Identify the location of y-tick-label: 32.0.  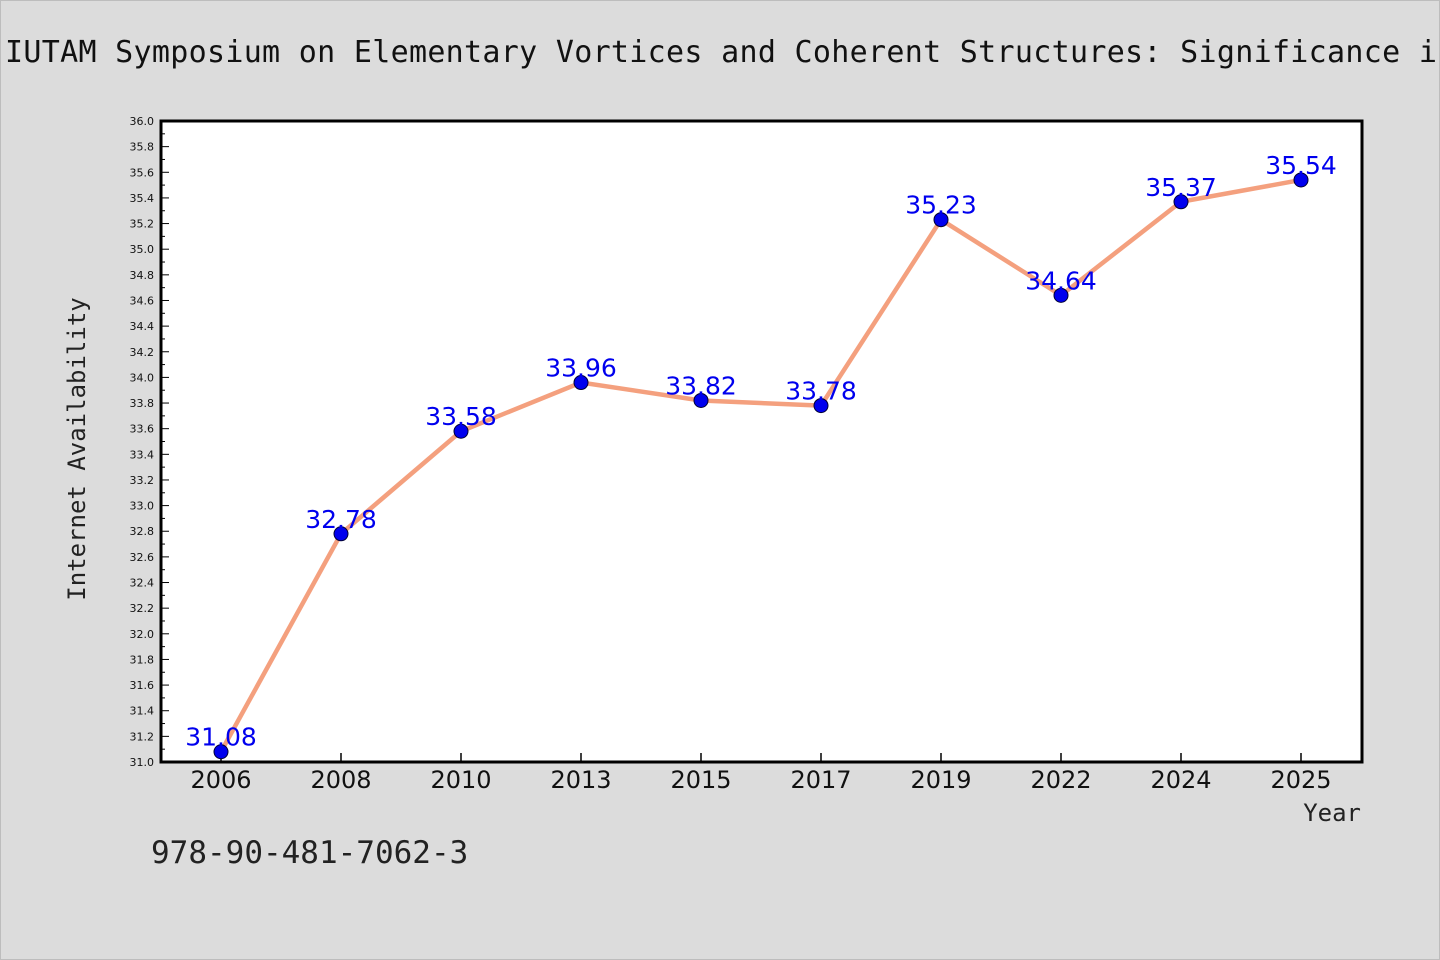
(142, 634).